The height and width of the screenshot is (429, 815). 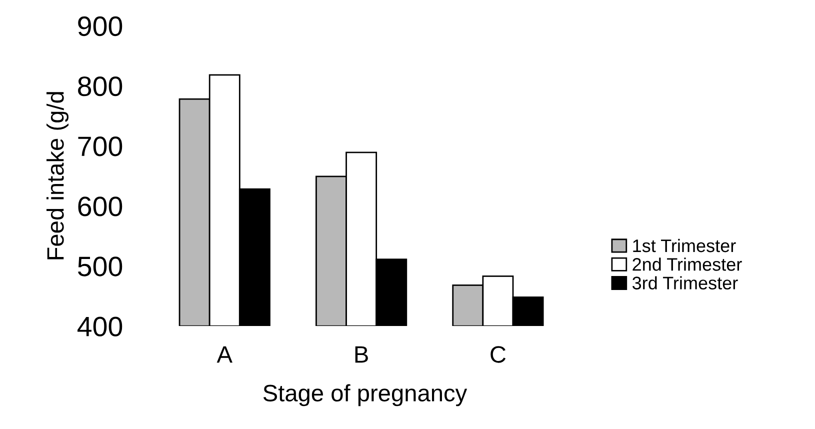 What do you see at coordinates (224, 354) in the screenshot?
I see `x-tick-label: A` at bounding box center [224, 354].